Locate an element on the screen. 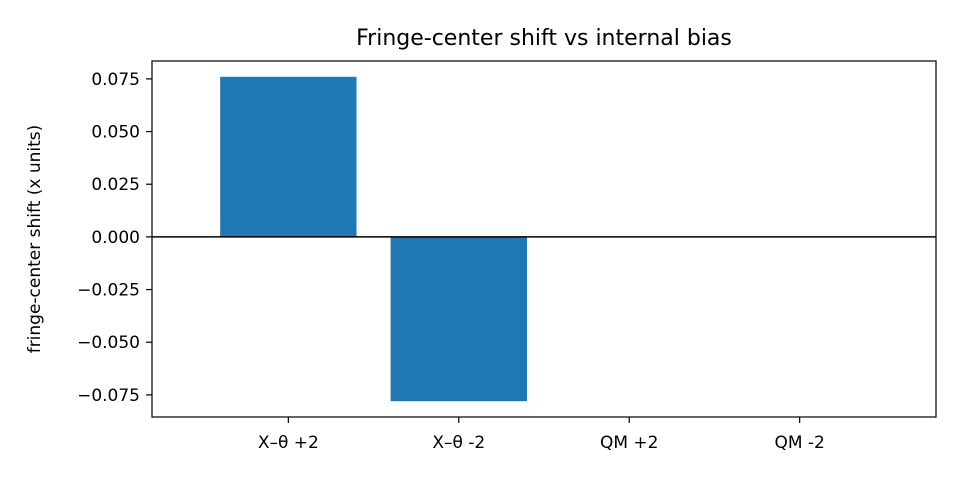  y-tick-label-5: 0.050 is located at coordinates (115, 133).